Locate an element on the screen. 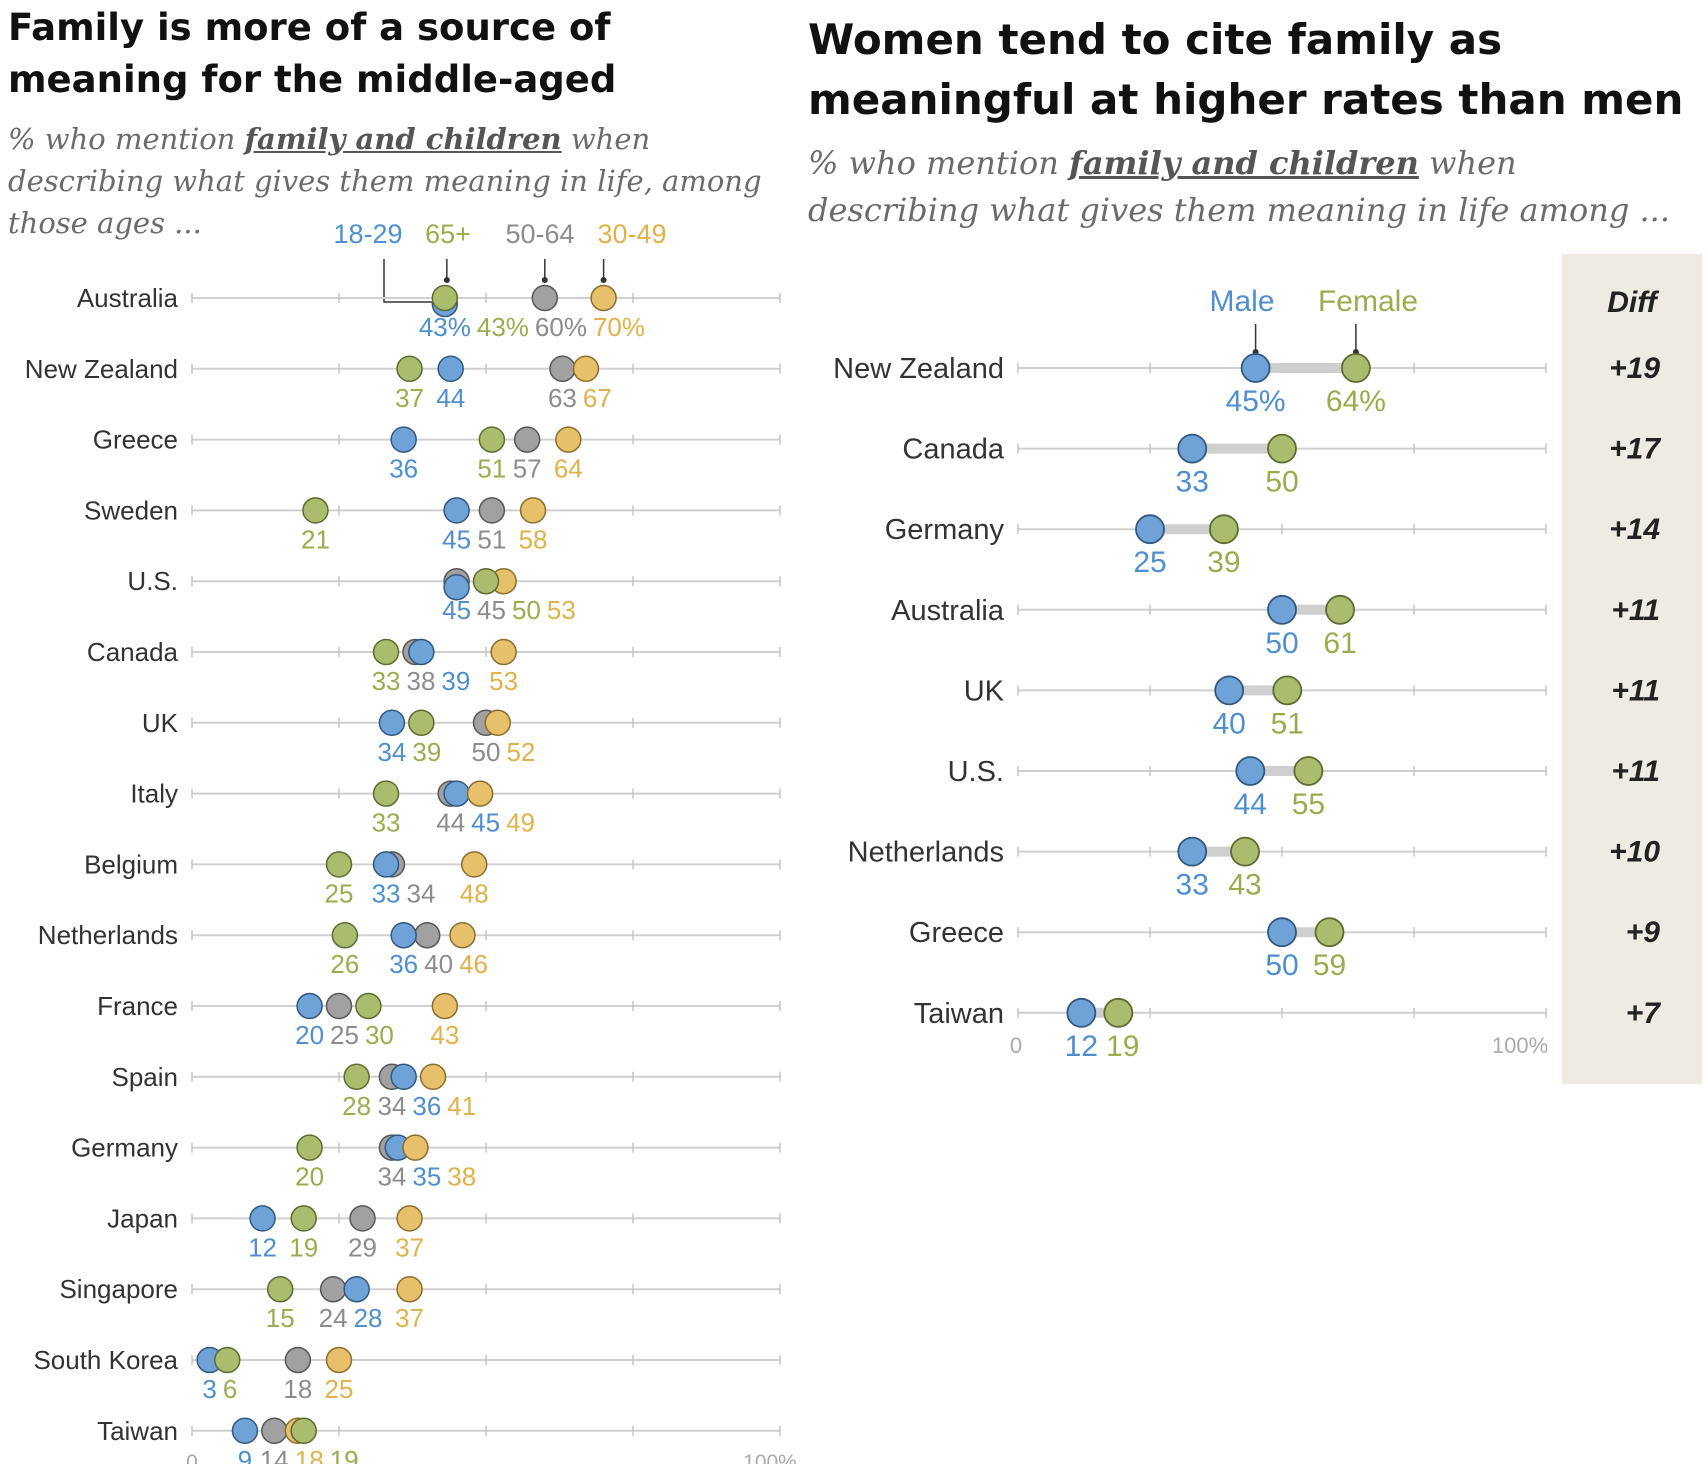 The height and width of the screenshot is (1464, 1706). row-label: Germany is located at coordinates (945, 530).